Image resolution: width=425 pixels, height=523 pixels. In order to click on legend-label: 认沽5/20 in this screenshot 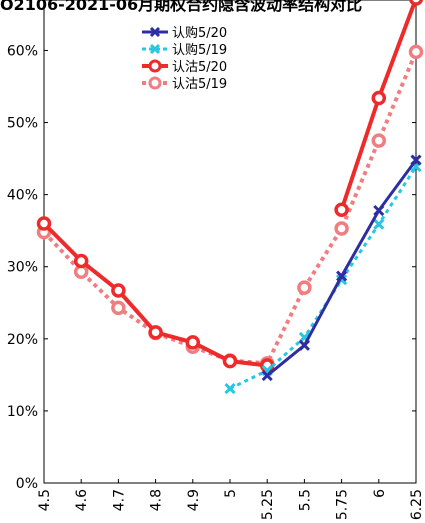, I will do `click(199, 67)`.